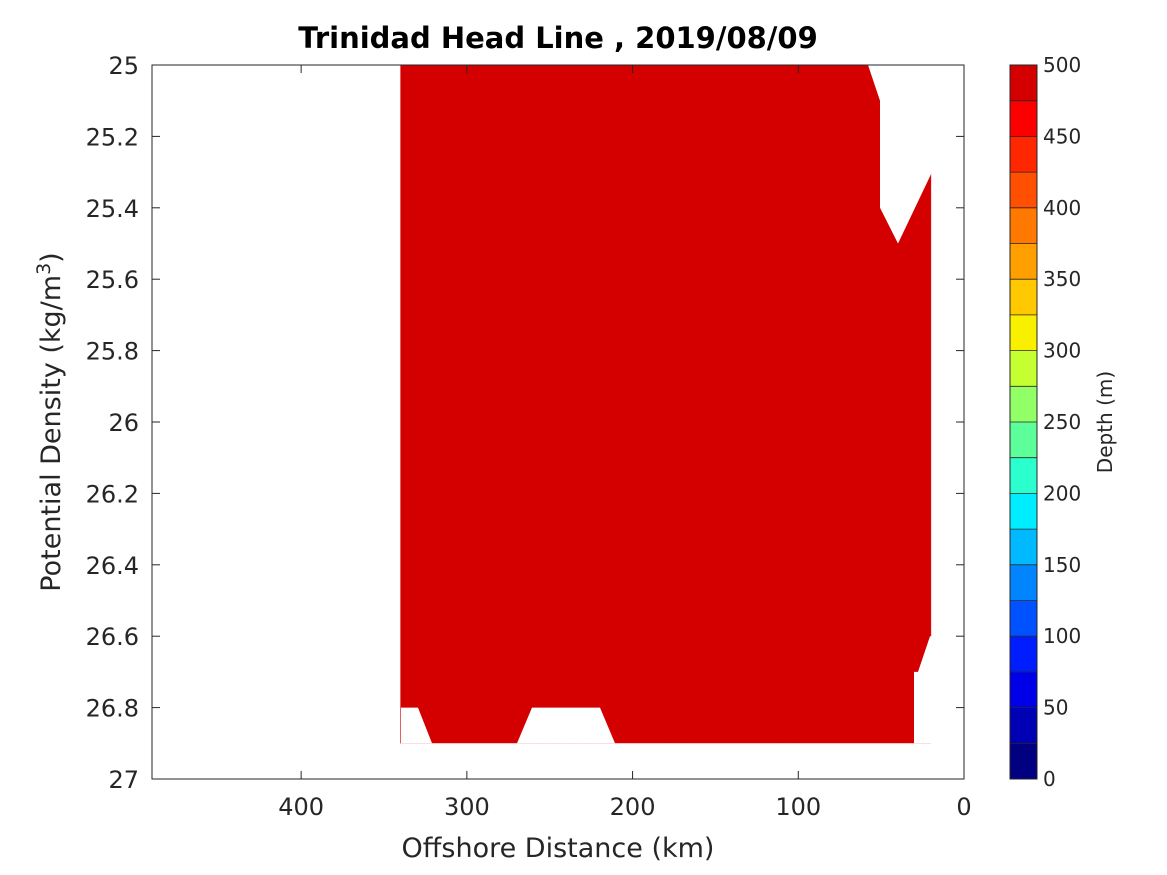  Describe the element at coordinates (112, 280) in the screenshot. I see `y-tick-label: 25.6` at that location.